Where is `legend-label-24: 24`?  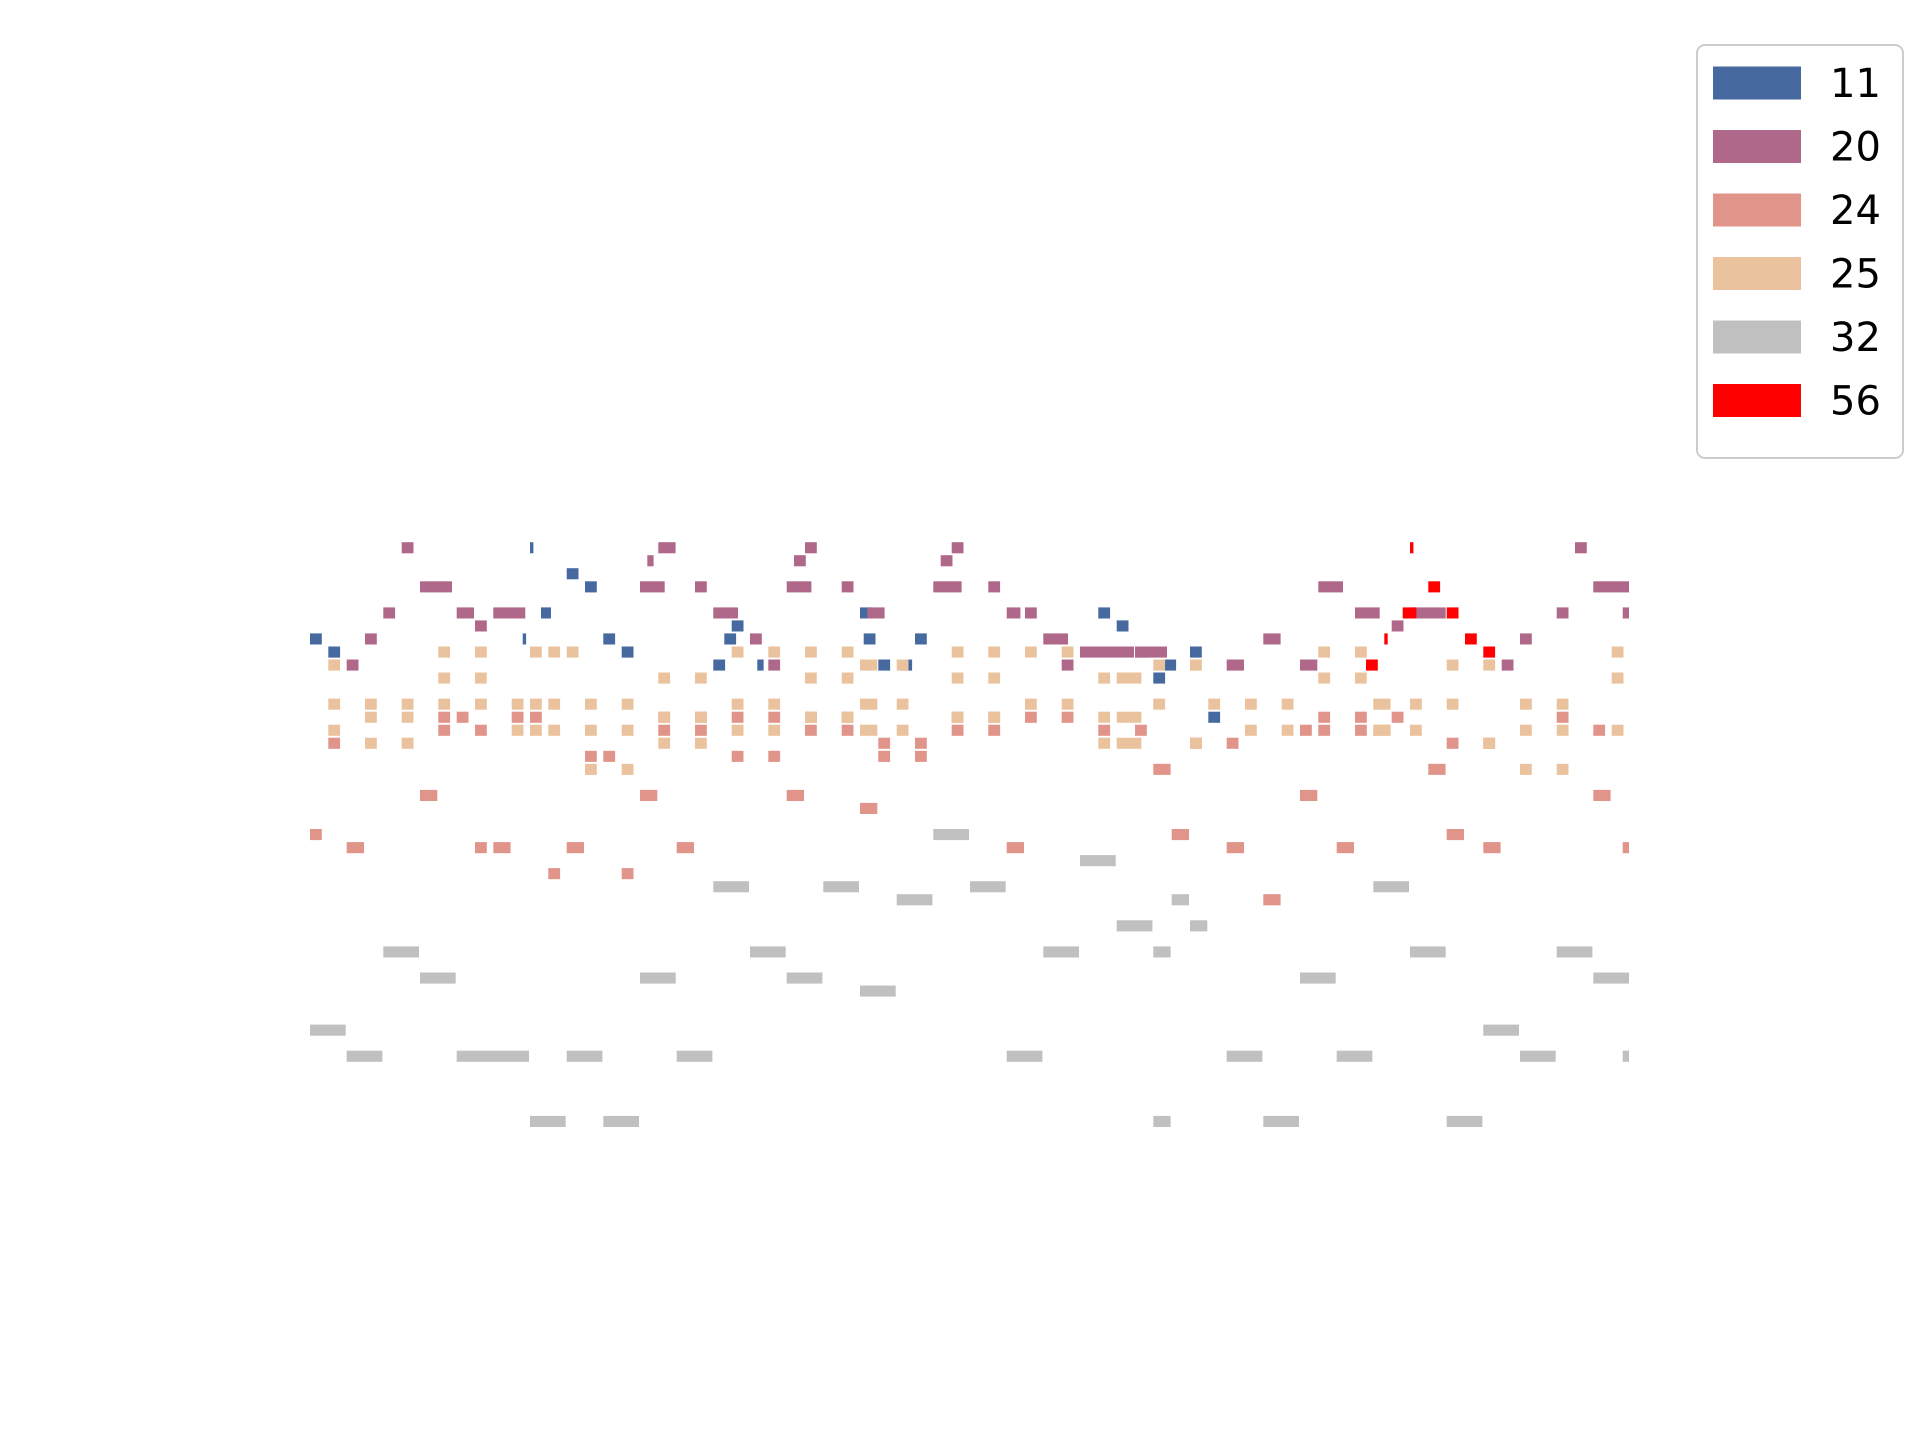 legend-label-24: 24 is located at coordinates (1855, 211).